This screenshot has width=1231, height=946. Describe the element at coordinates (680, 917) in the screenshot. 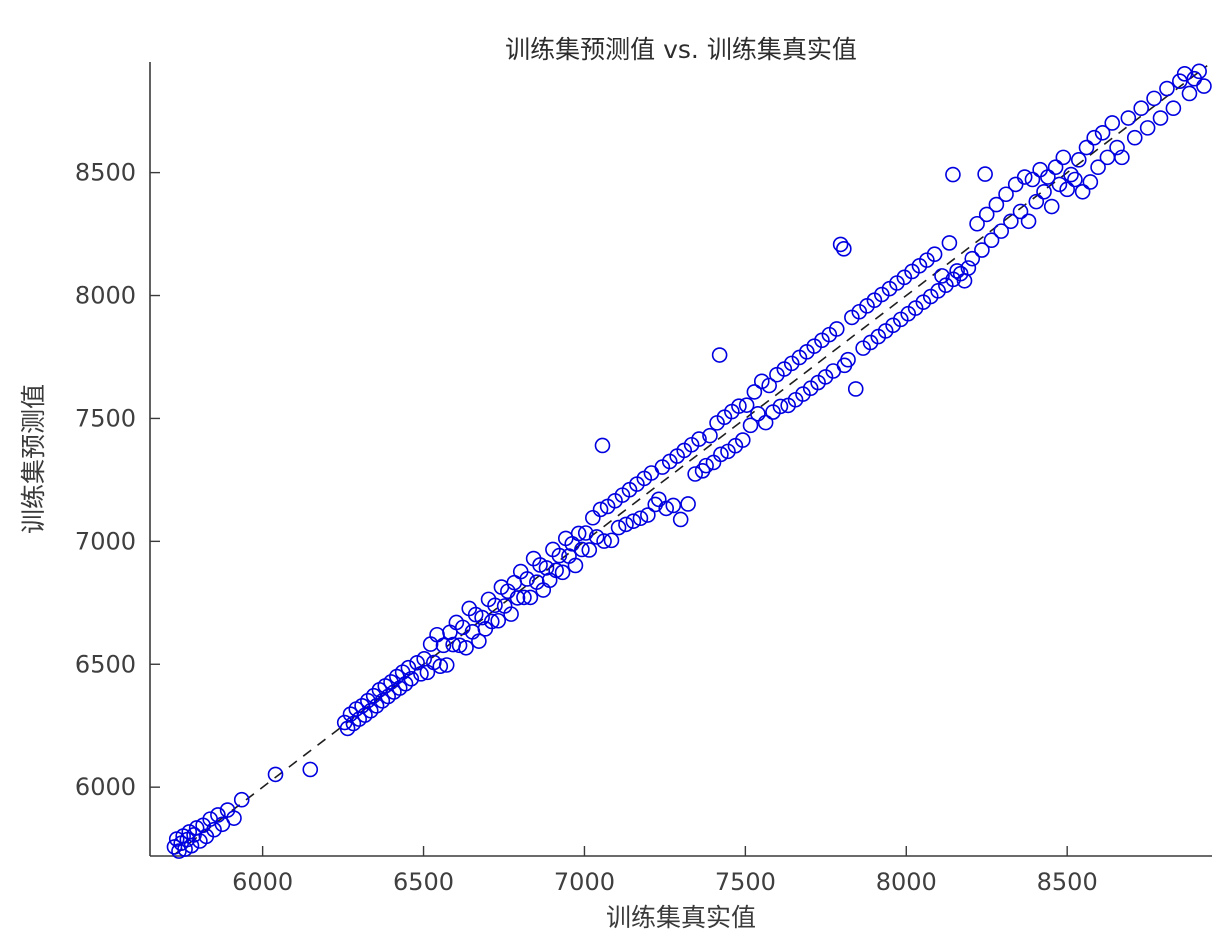

I see `x-axis-label: 训练集真实值` at that location.